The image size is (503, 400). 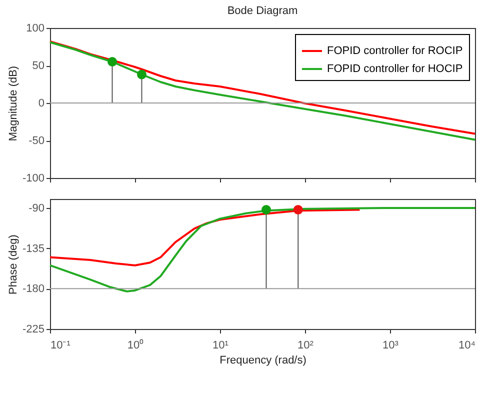 What do you see at coordinates (13, 264) in the screenshot?
I see `y-axis-title: Phase (deg)` at bounding box center [13, 264].